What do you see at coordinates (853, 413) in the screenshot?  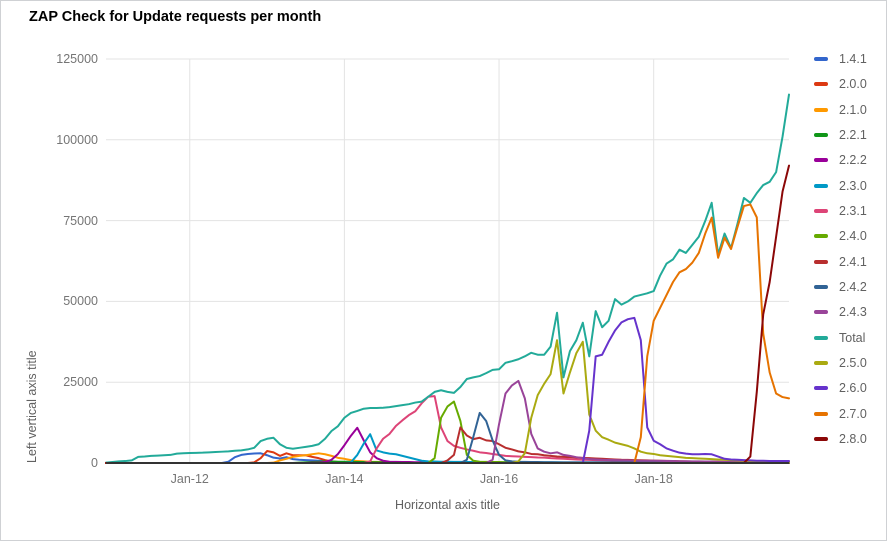 I see `legend-item-label: 2.7.0` at bounding box center [853, 413].